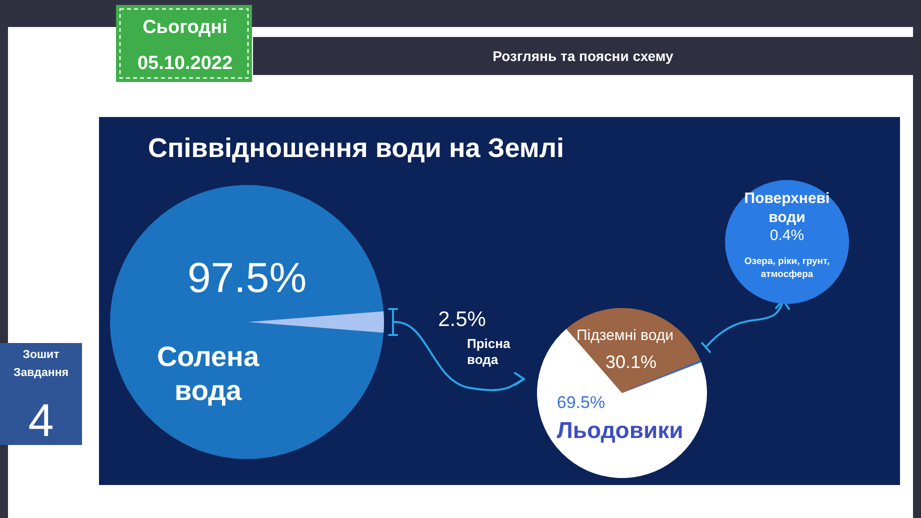 The height and width of the screenshot is (518, 921). I want to click on data-label: 30.1%, so click(631, 362).